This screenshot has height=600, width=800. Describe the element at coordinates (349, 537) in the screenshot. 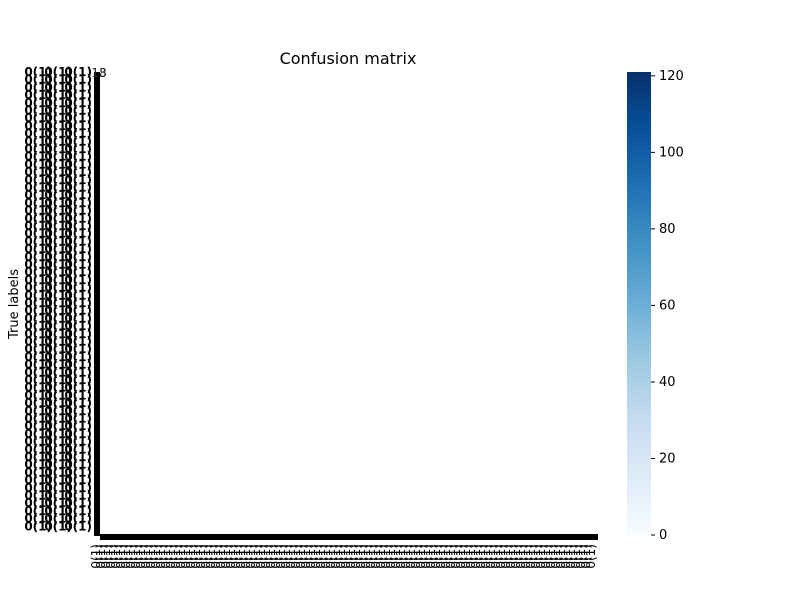

I see `x-axis-spine-block` at that location.